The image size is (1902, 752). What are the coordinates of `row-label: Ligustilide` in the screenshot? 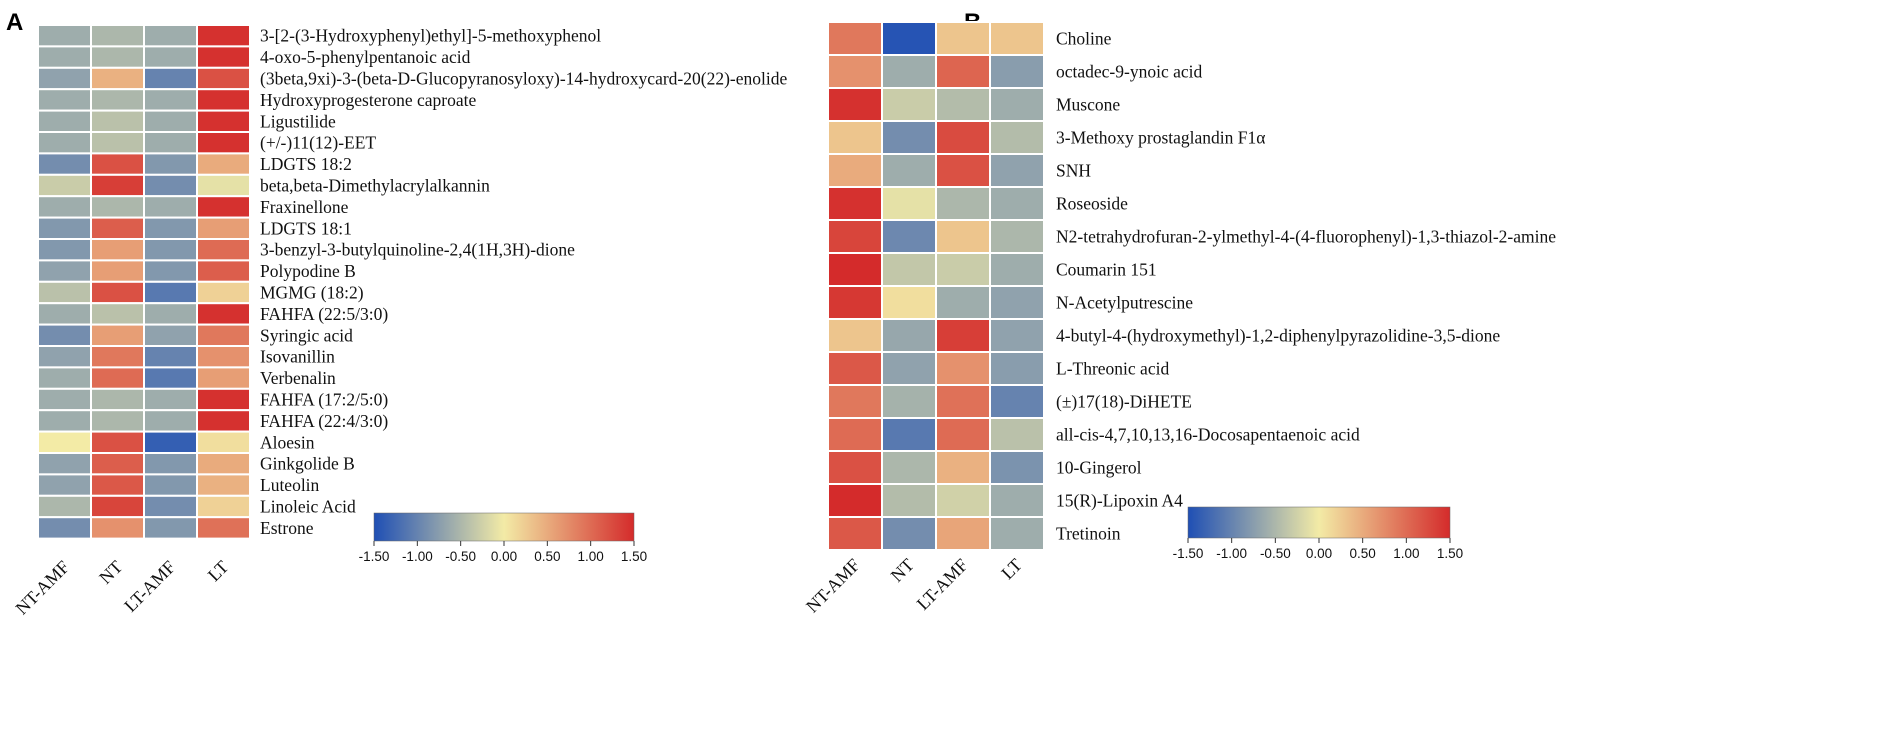 It's located at (298, 121).